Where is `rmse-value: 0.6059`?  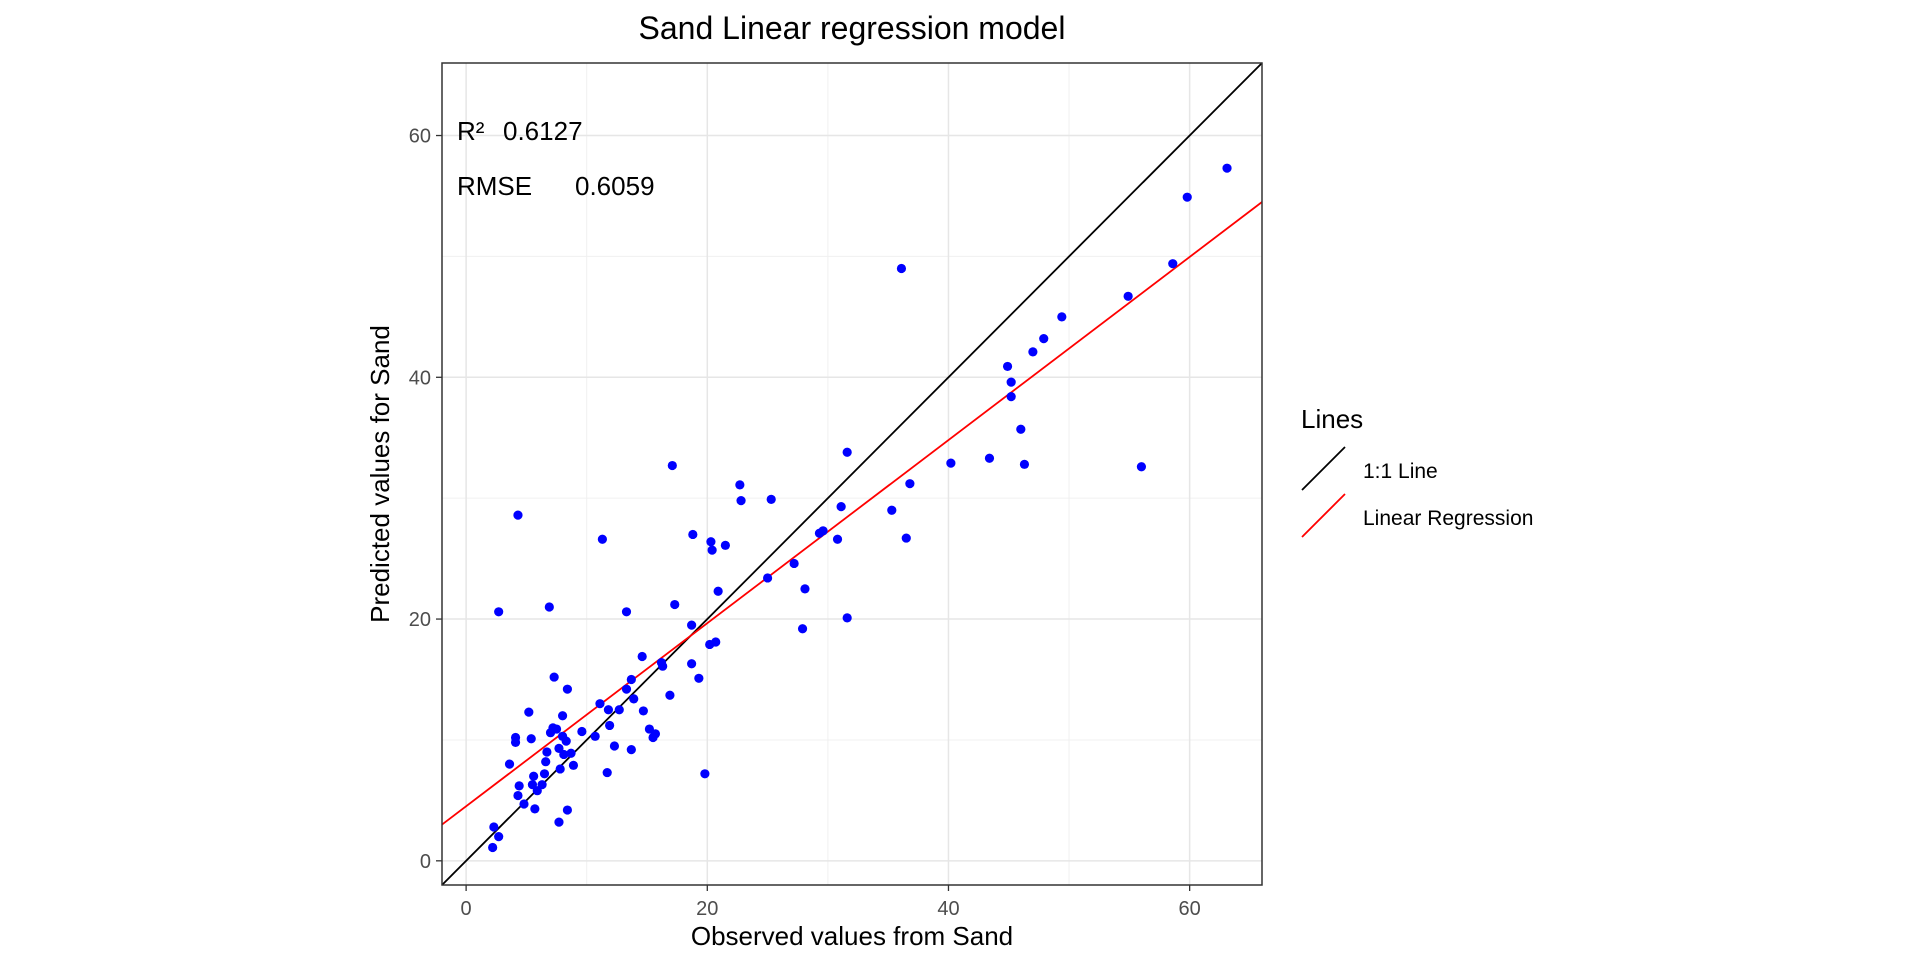 rmse-value: 0.6059 is located at coordinates (615, 186).